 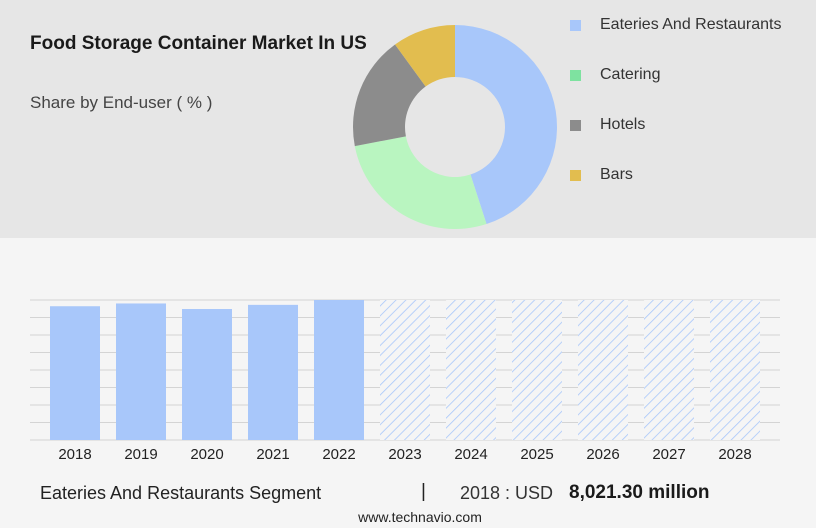 I want to click on donut-chart, so click(x=455, y=127).